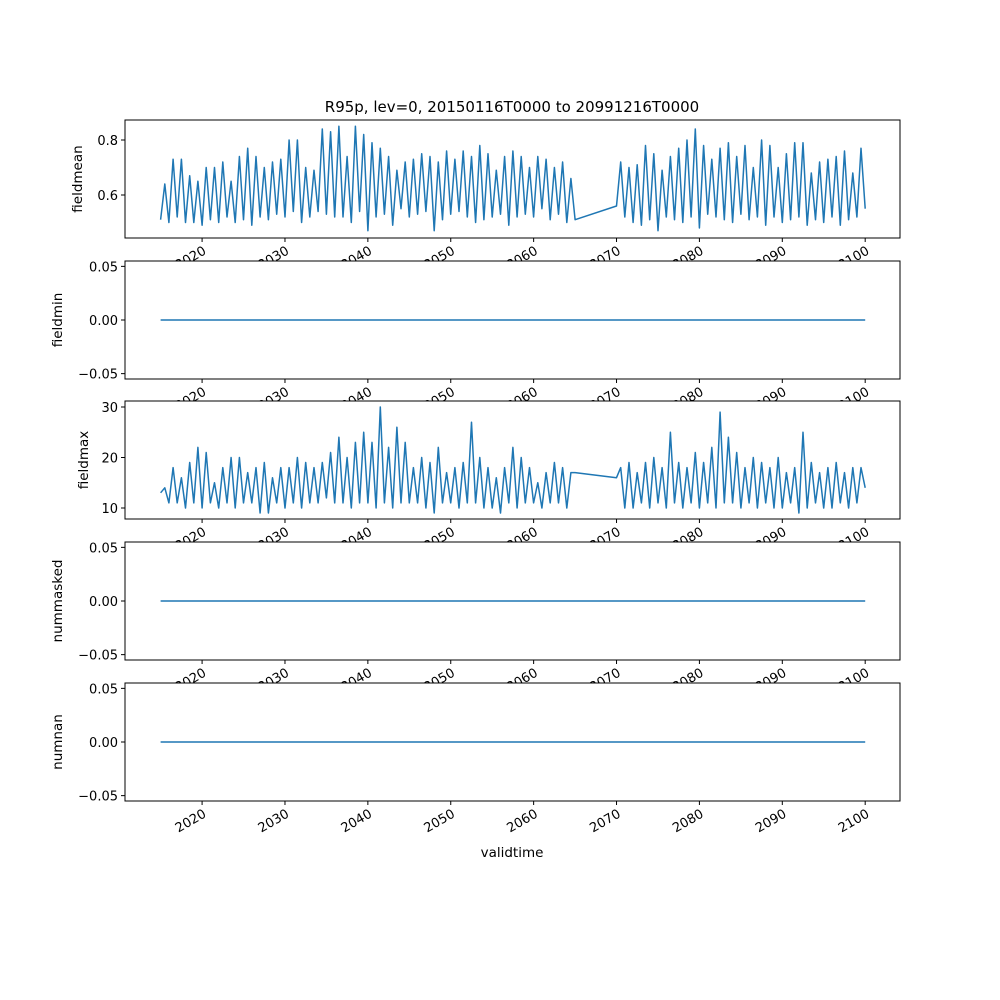 The height and width of the screenshot is (1000, 1000). What do you see at coordinates (78, 178) in the screenshot?
I see `y-axis-label: fieldmean` at bounding box center [78, 178].